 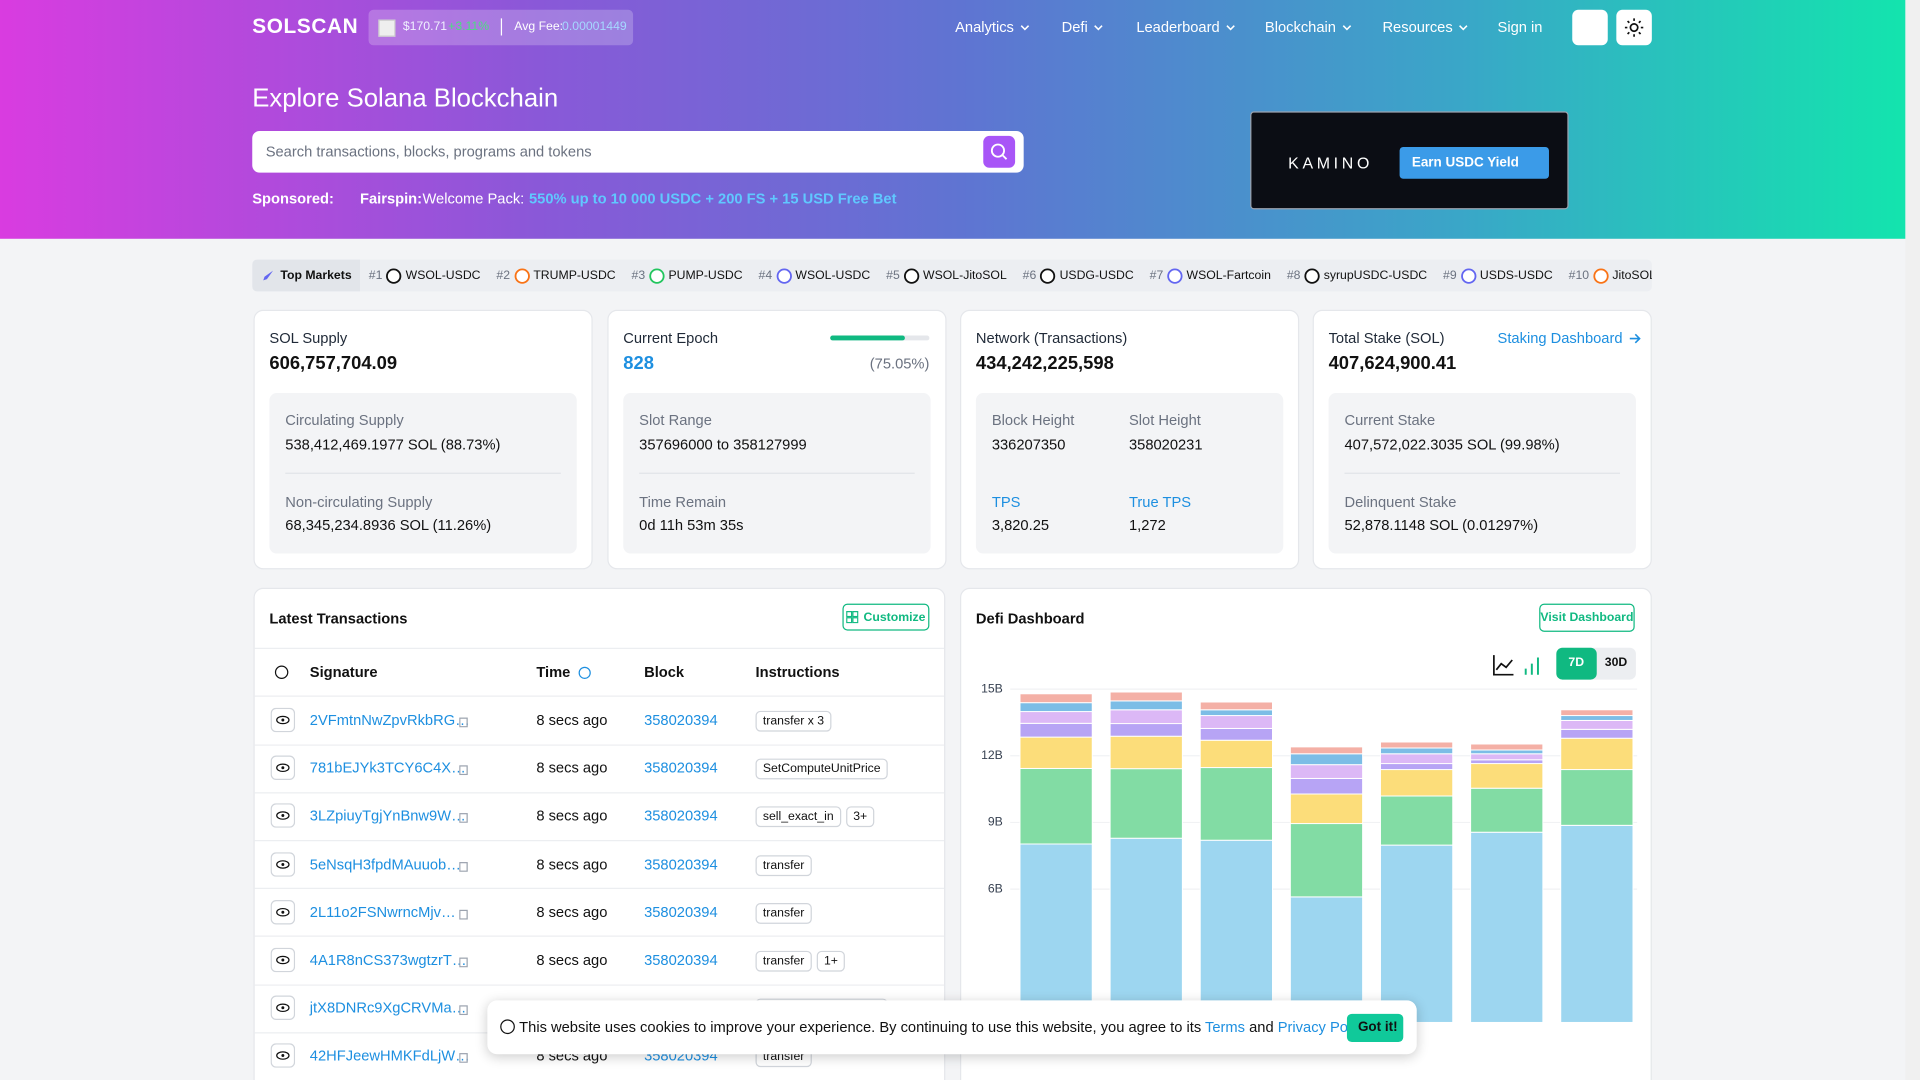 What do you see at coordinates (1450, 275) in the screenshot?
I see `market-rank: #9` at bounding box center [1450, 275].